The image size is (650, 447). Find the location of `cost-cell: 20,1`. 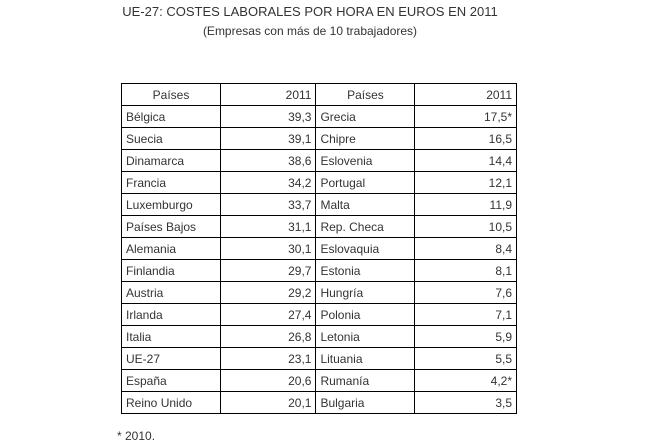

cost-cell: 20,1 is located at coordinates (268, 402).